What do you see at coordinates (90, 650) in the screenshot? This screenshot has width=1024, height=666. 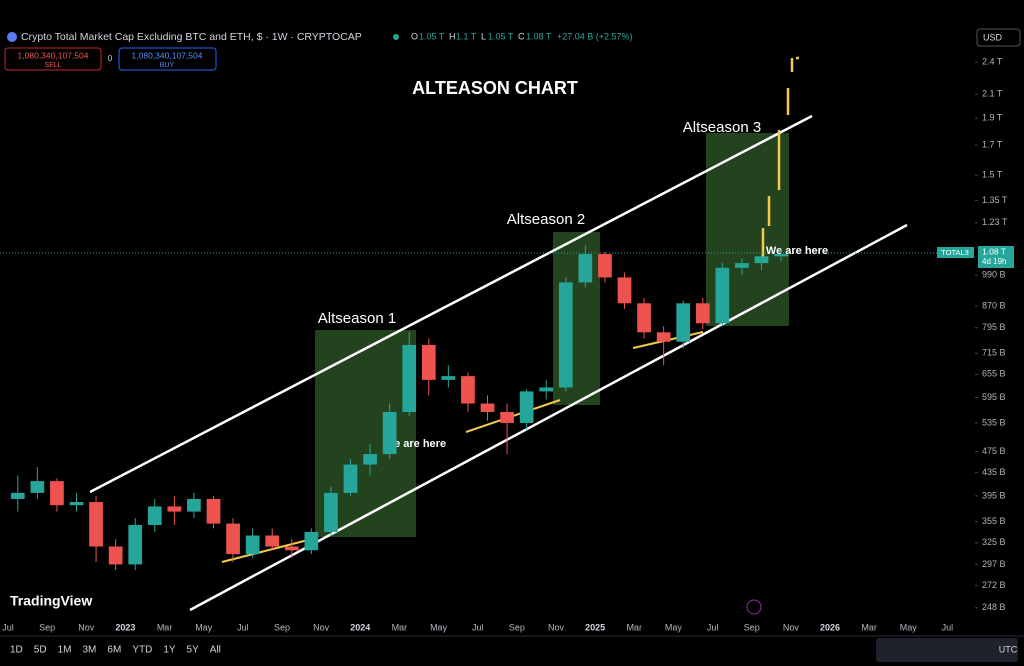 I see `range-button: 3M` at bounding box center [90, 650].